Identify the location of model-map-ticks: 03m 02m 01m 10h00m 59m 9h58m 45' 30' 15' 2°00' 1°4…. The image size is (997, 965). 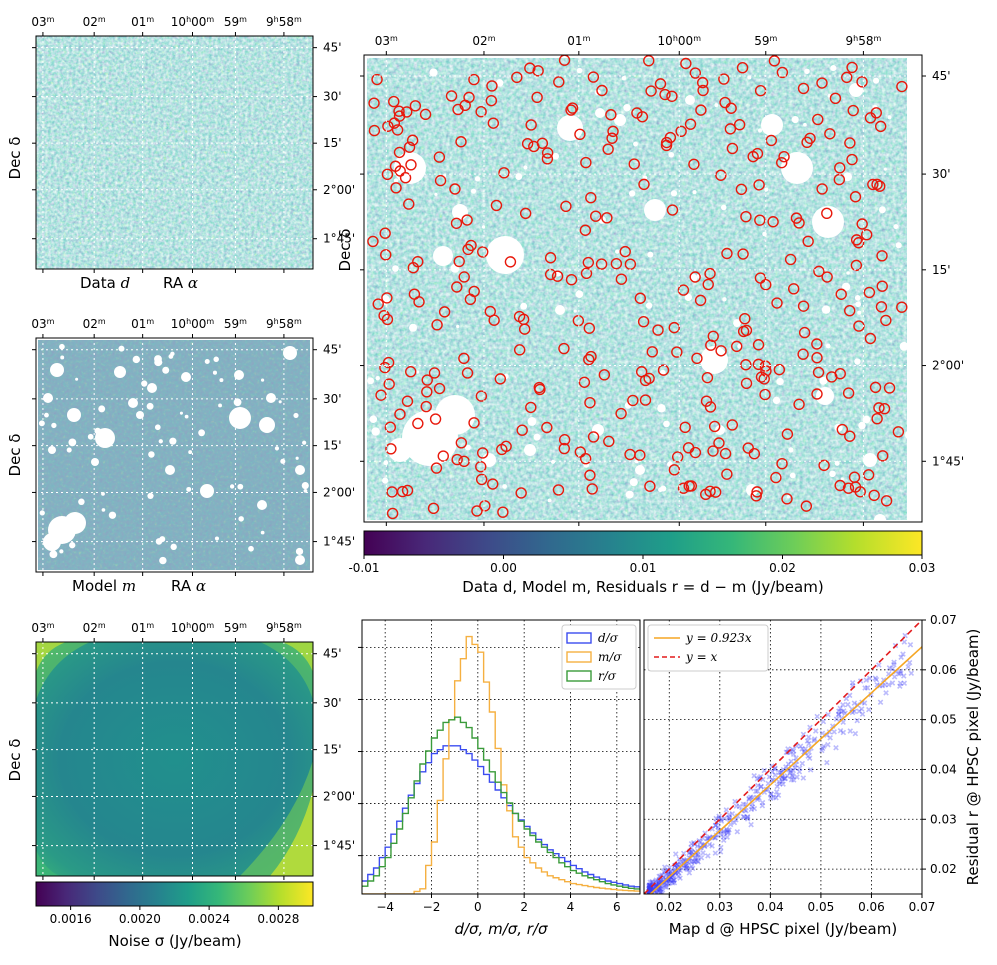
(193, 446).